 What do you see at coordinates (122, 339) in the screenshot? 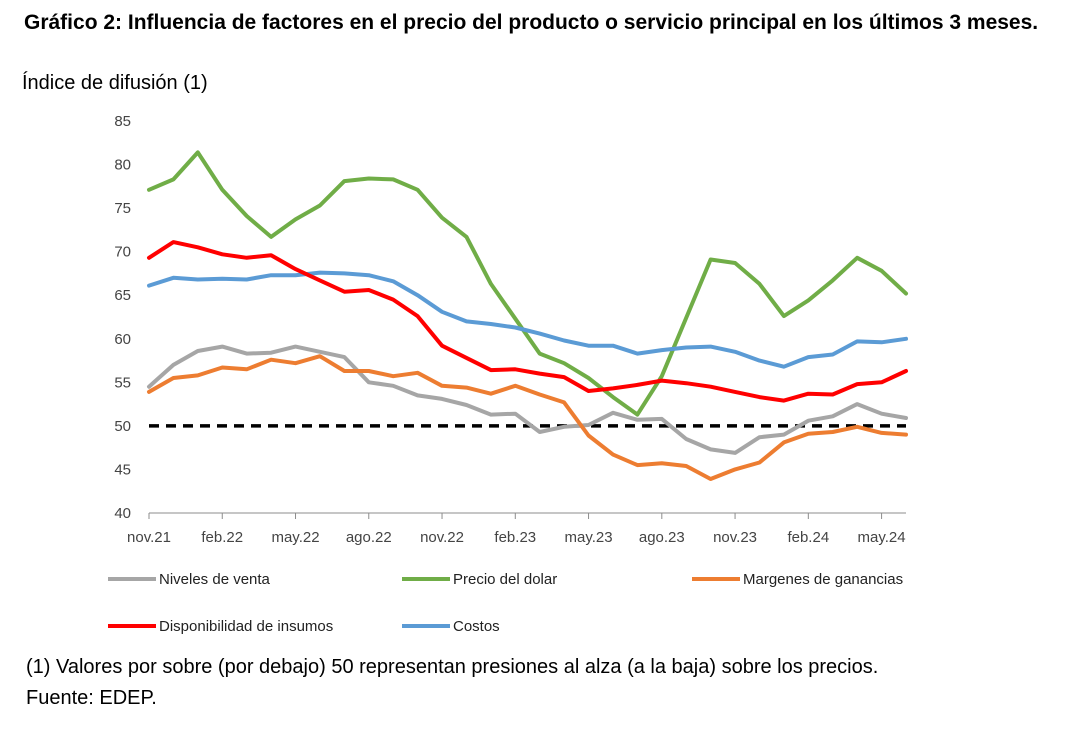
I see `y-tick-label: 60` at bounding box center [122, 339].